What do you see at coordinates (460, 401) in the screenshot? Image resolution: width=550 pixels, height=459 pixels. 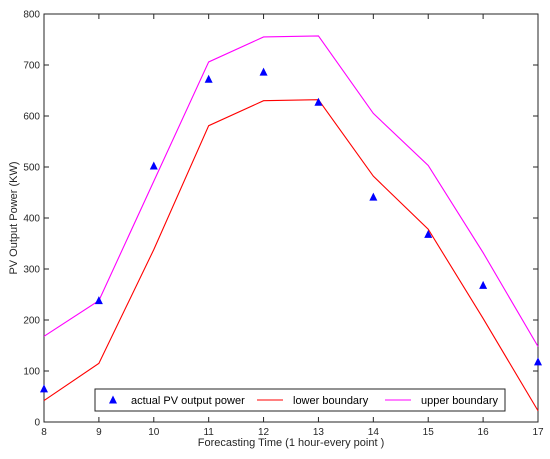 I see `legend-label: upper boundary` at bounding box center [460, 401].